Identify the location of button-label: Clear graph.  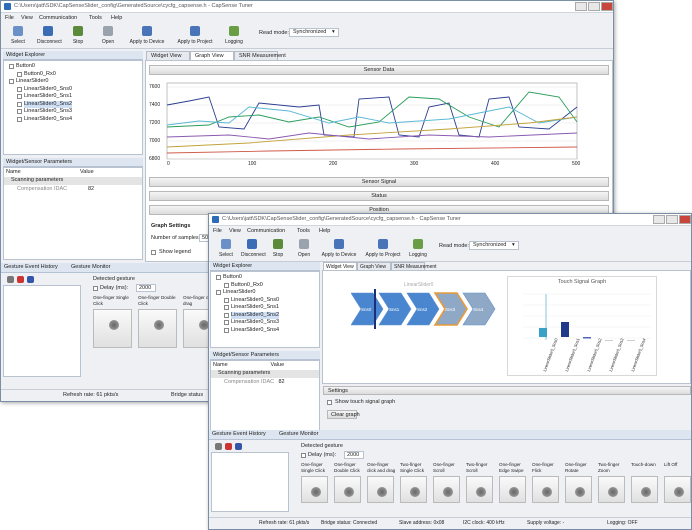
(345, 414).